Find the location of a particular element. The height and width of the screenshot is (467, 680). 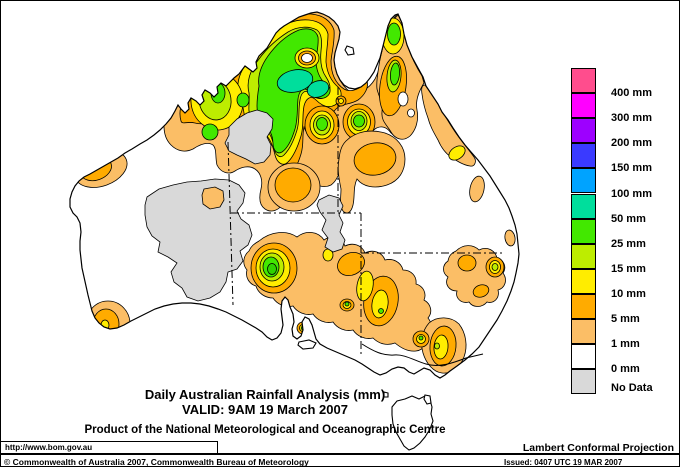

legend-color-150-mm is located at coordinates (583, 156).